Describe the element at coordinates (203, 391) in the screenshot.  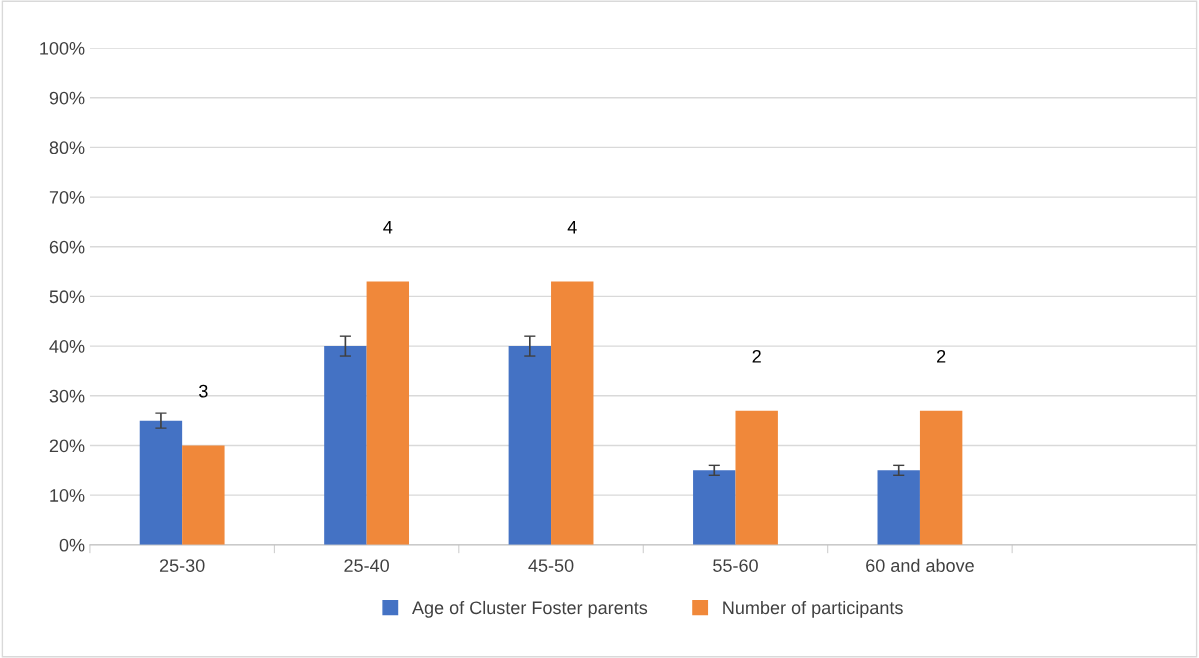
I see `annotation: 3` at that location.